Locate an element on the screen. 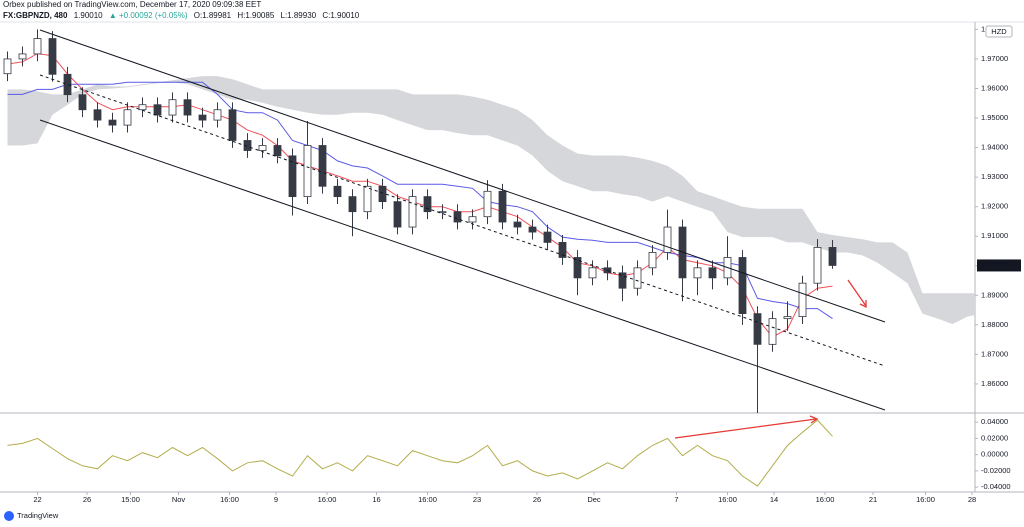 The width and height of the screenshot is (1024, 527). ohlc-key: L: is located at coordinates (284, 15).